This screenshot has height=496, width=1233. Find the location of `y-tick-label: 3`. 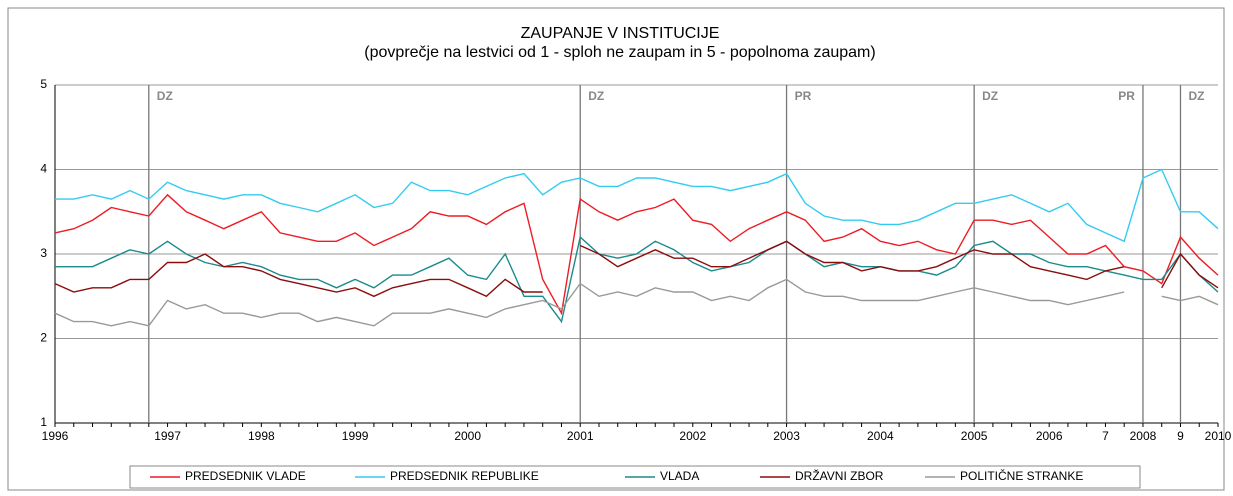

y-tick-label: 3 is located at coordinates (43, 253).